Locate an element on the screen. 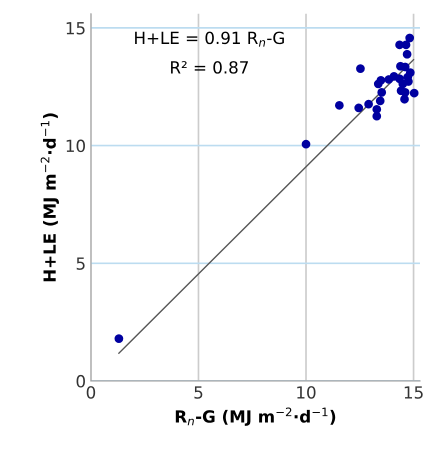  y-tick-label: 10 is located at coordinates (75, 146).